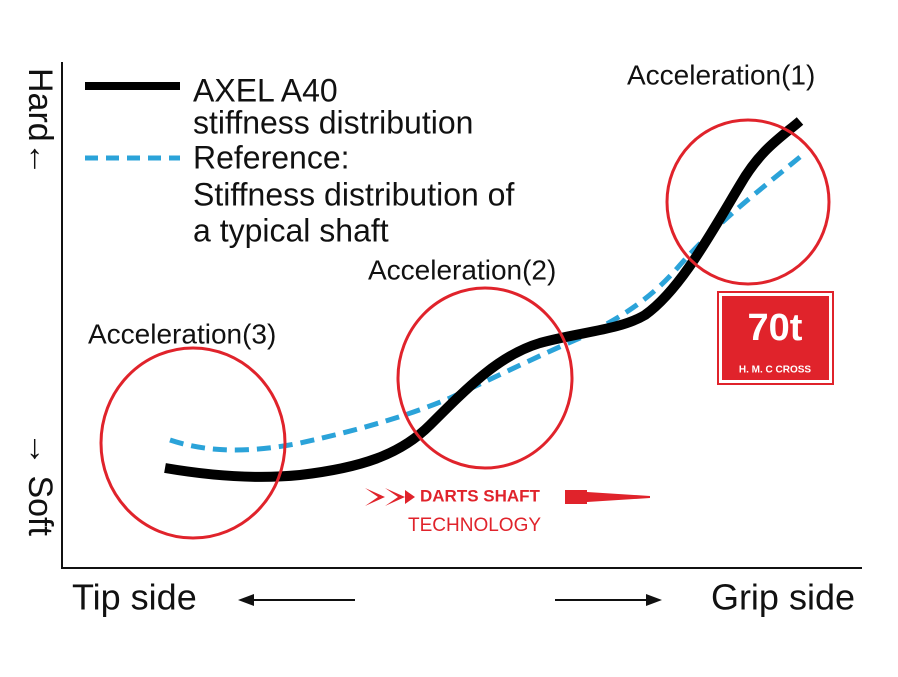 Image resolution: width=898 pixels, height=677 pixels. I want to click on badge-subtitle: H. M. C CROSS, so click(775, 370).